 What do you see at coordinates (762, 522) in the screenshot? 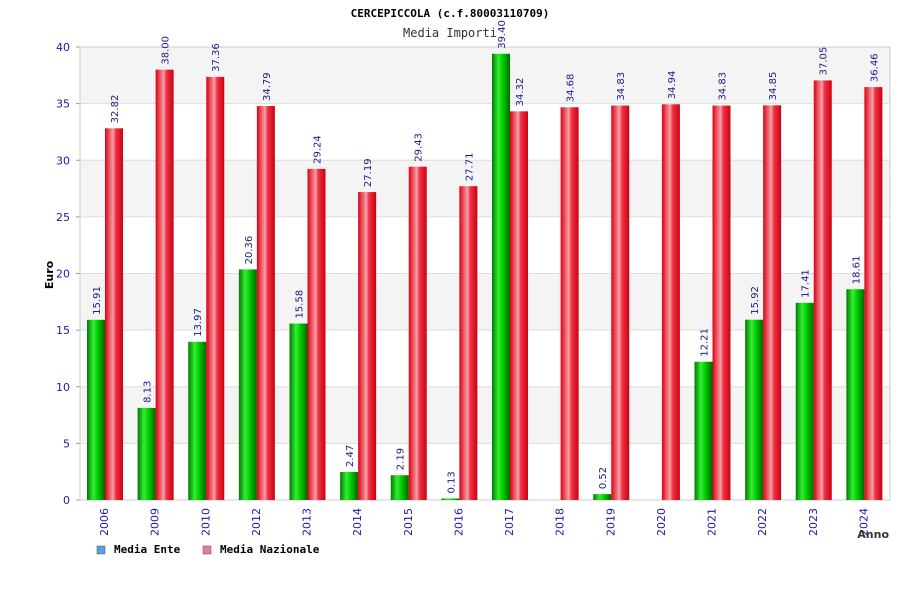
I see `x-tick-label: 2022` at bounding box center [762, 522].